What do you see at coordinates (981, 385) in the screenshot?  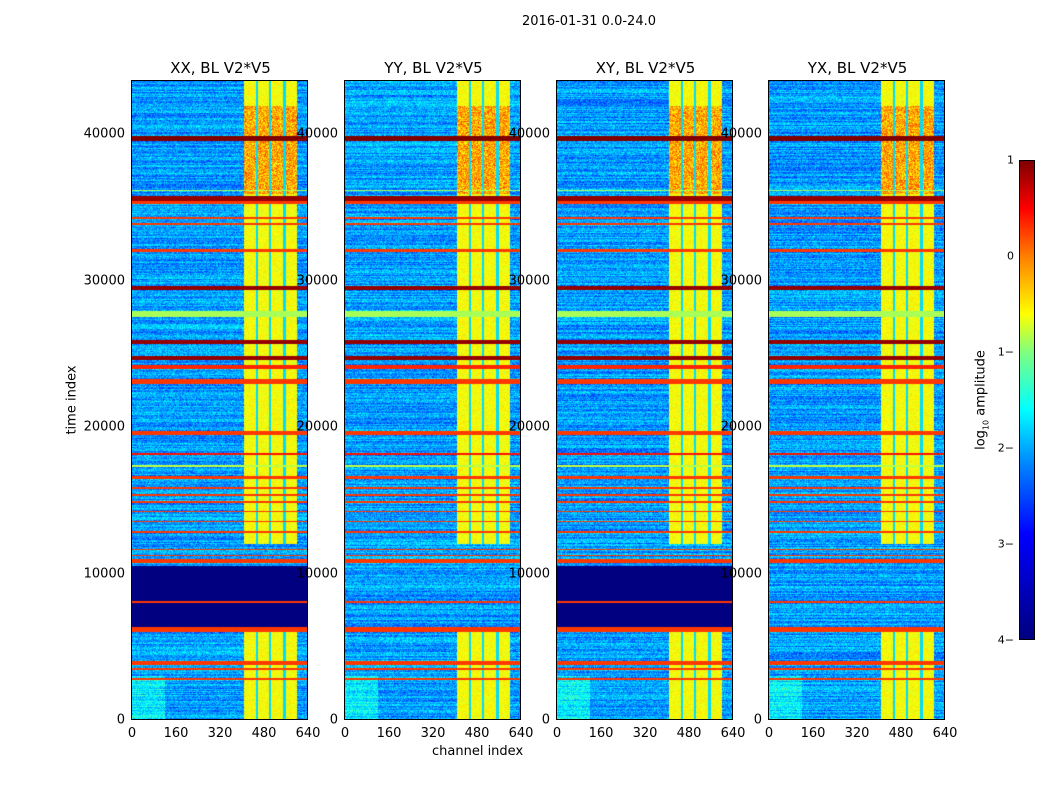 I see `colorbar-label-rest: amplitude` at bounding box center [981, 385].